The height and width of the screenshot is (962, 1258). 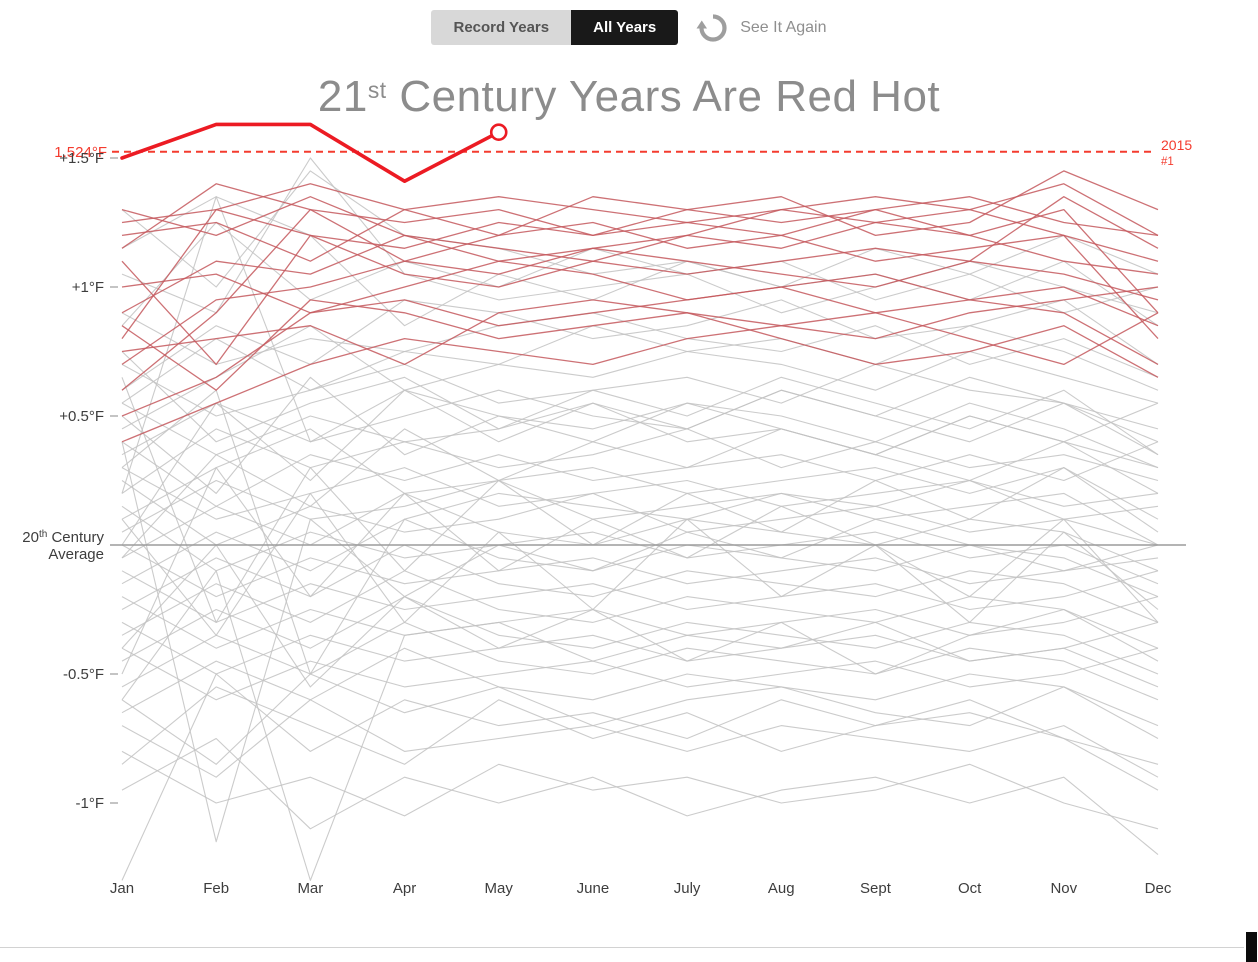 I want to click on x-tick-label: May, so click(x=499, y=888).